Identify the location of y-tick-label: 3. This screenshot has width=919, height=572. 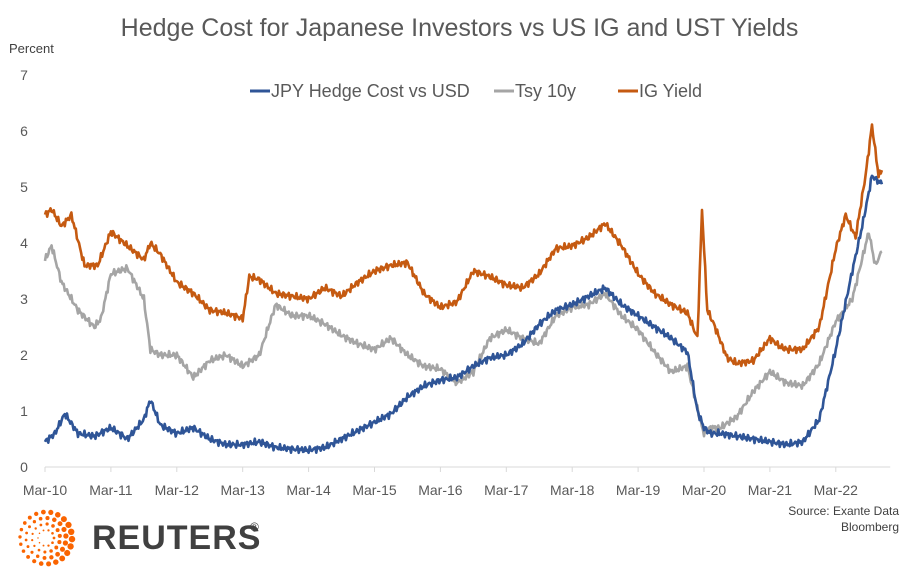
(24, 299).